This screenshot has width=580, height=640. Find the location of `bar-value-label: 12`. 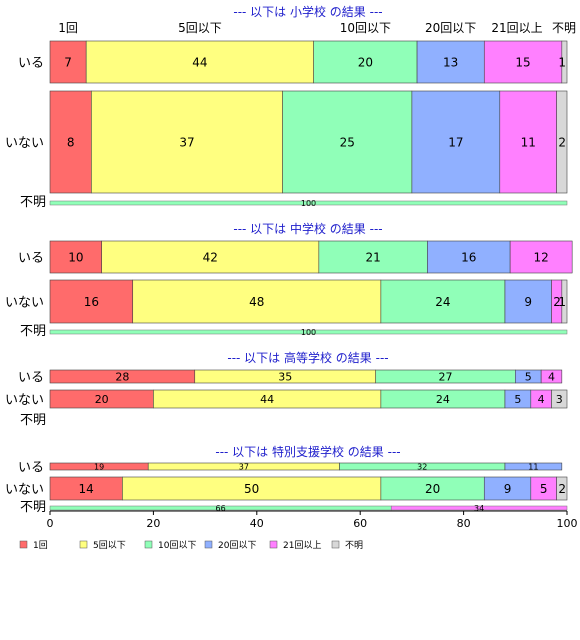

bar-value-label: 12 is located at coordinates (541, 257).